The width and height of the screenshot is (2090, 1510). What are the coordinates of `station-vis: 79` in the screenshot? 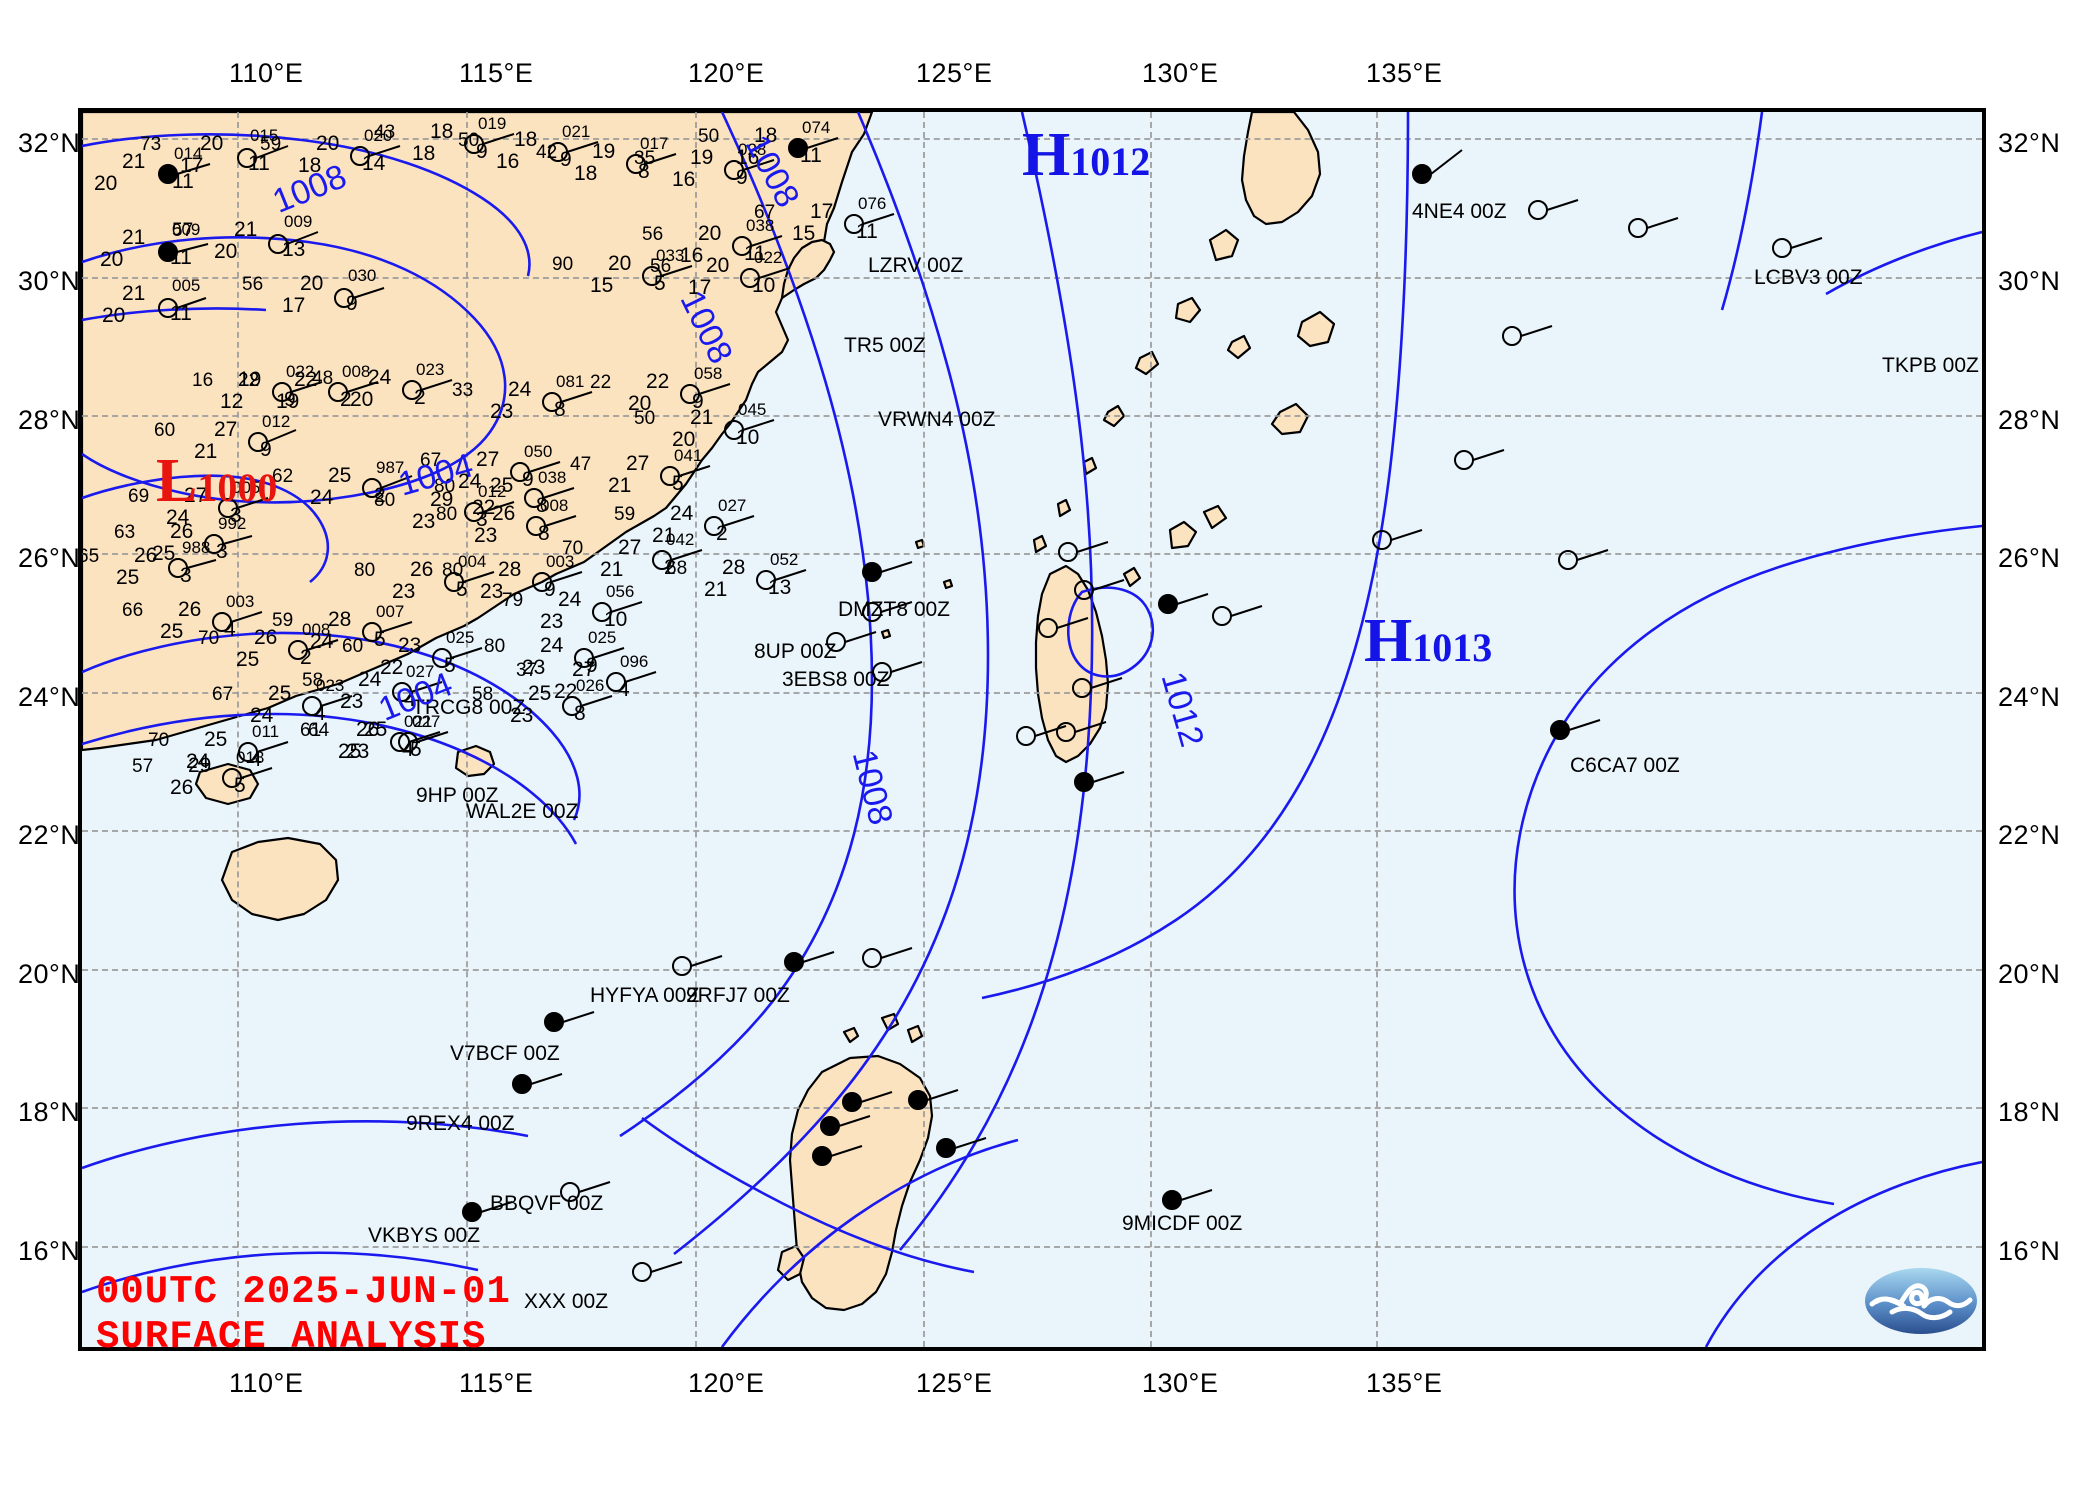 It's located at (513, 600).